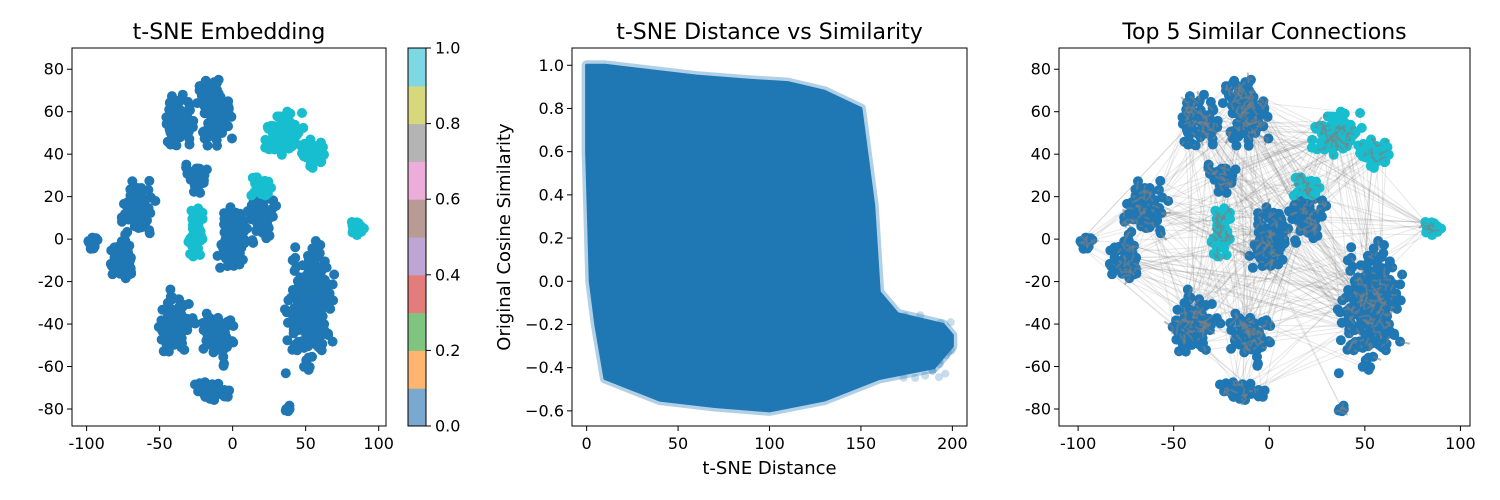 The height and width of the screenshot is (500, 1500). Describe the element at coordinates (1365, 443) in the screenshot. I see `x-tick-label: 50` at that location.